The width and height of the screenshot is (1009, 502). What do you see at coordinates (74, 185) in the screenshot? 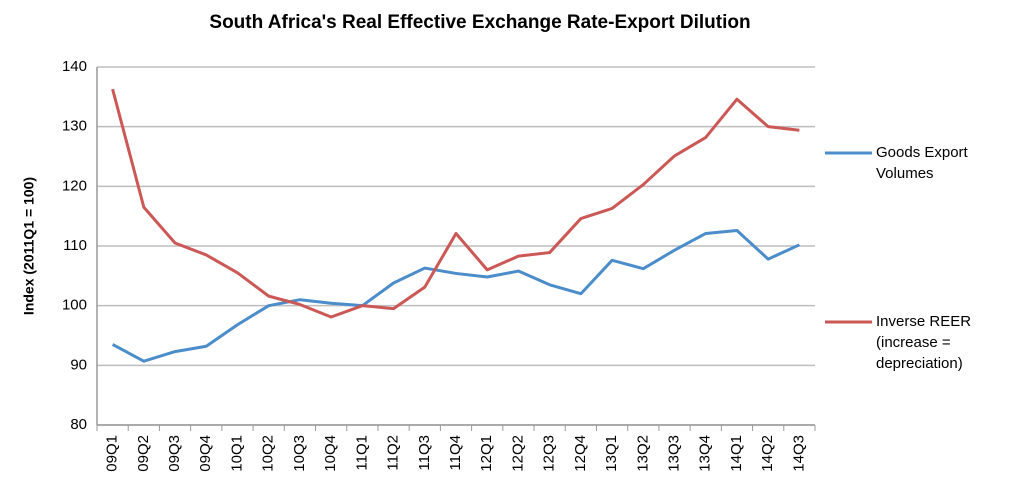
I see `y-tick-label: 120` at bounding box center [74, 185].